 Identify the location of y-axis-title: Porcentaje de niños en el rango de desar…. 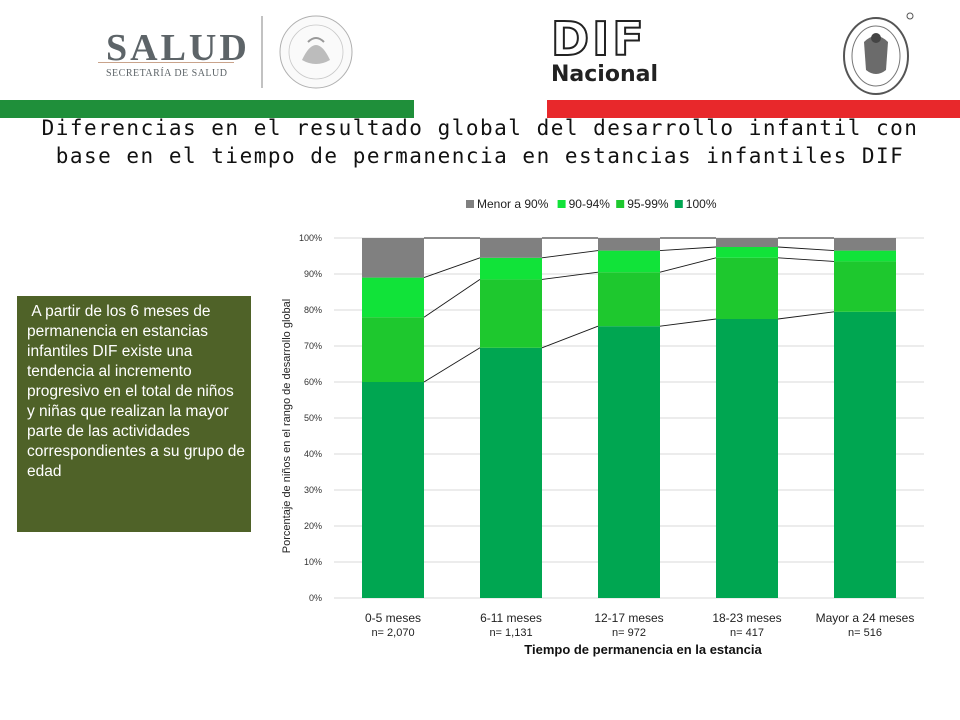
(287, 426).